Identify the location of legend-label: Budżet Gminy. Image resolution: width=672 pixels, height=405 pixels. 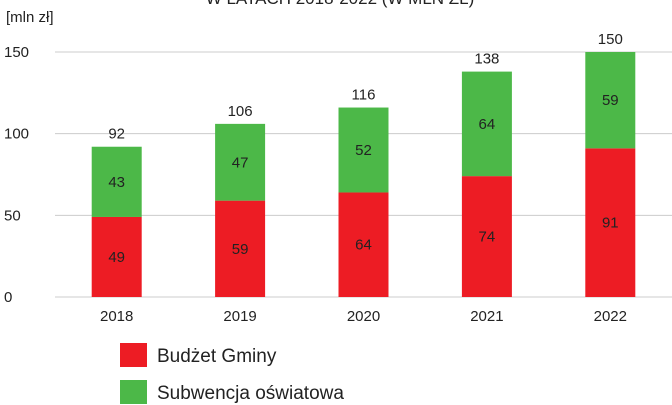
(217, 356).